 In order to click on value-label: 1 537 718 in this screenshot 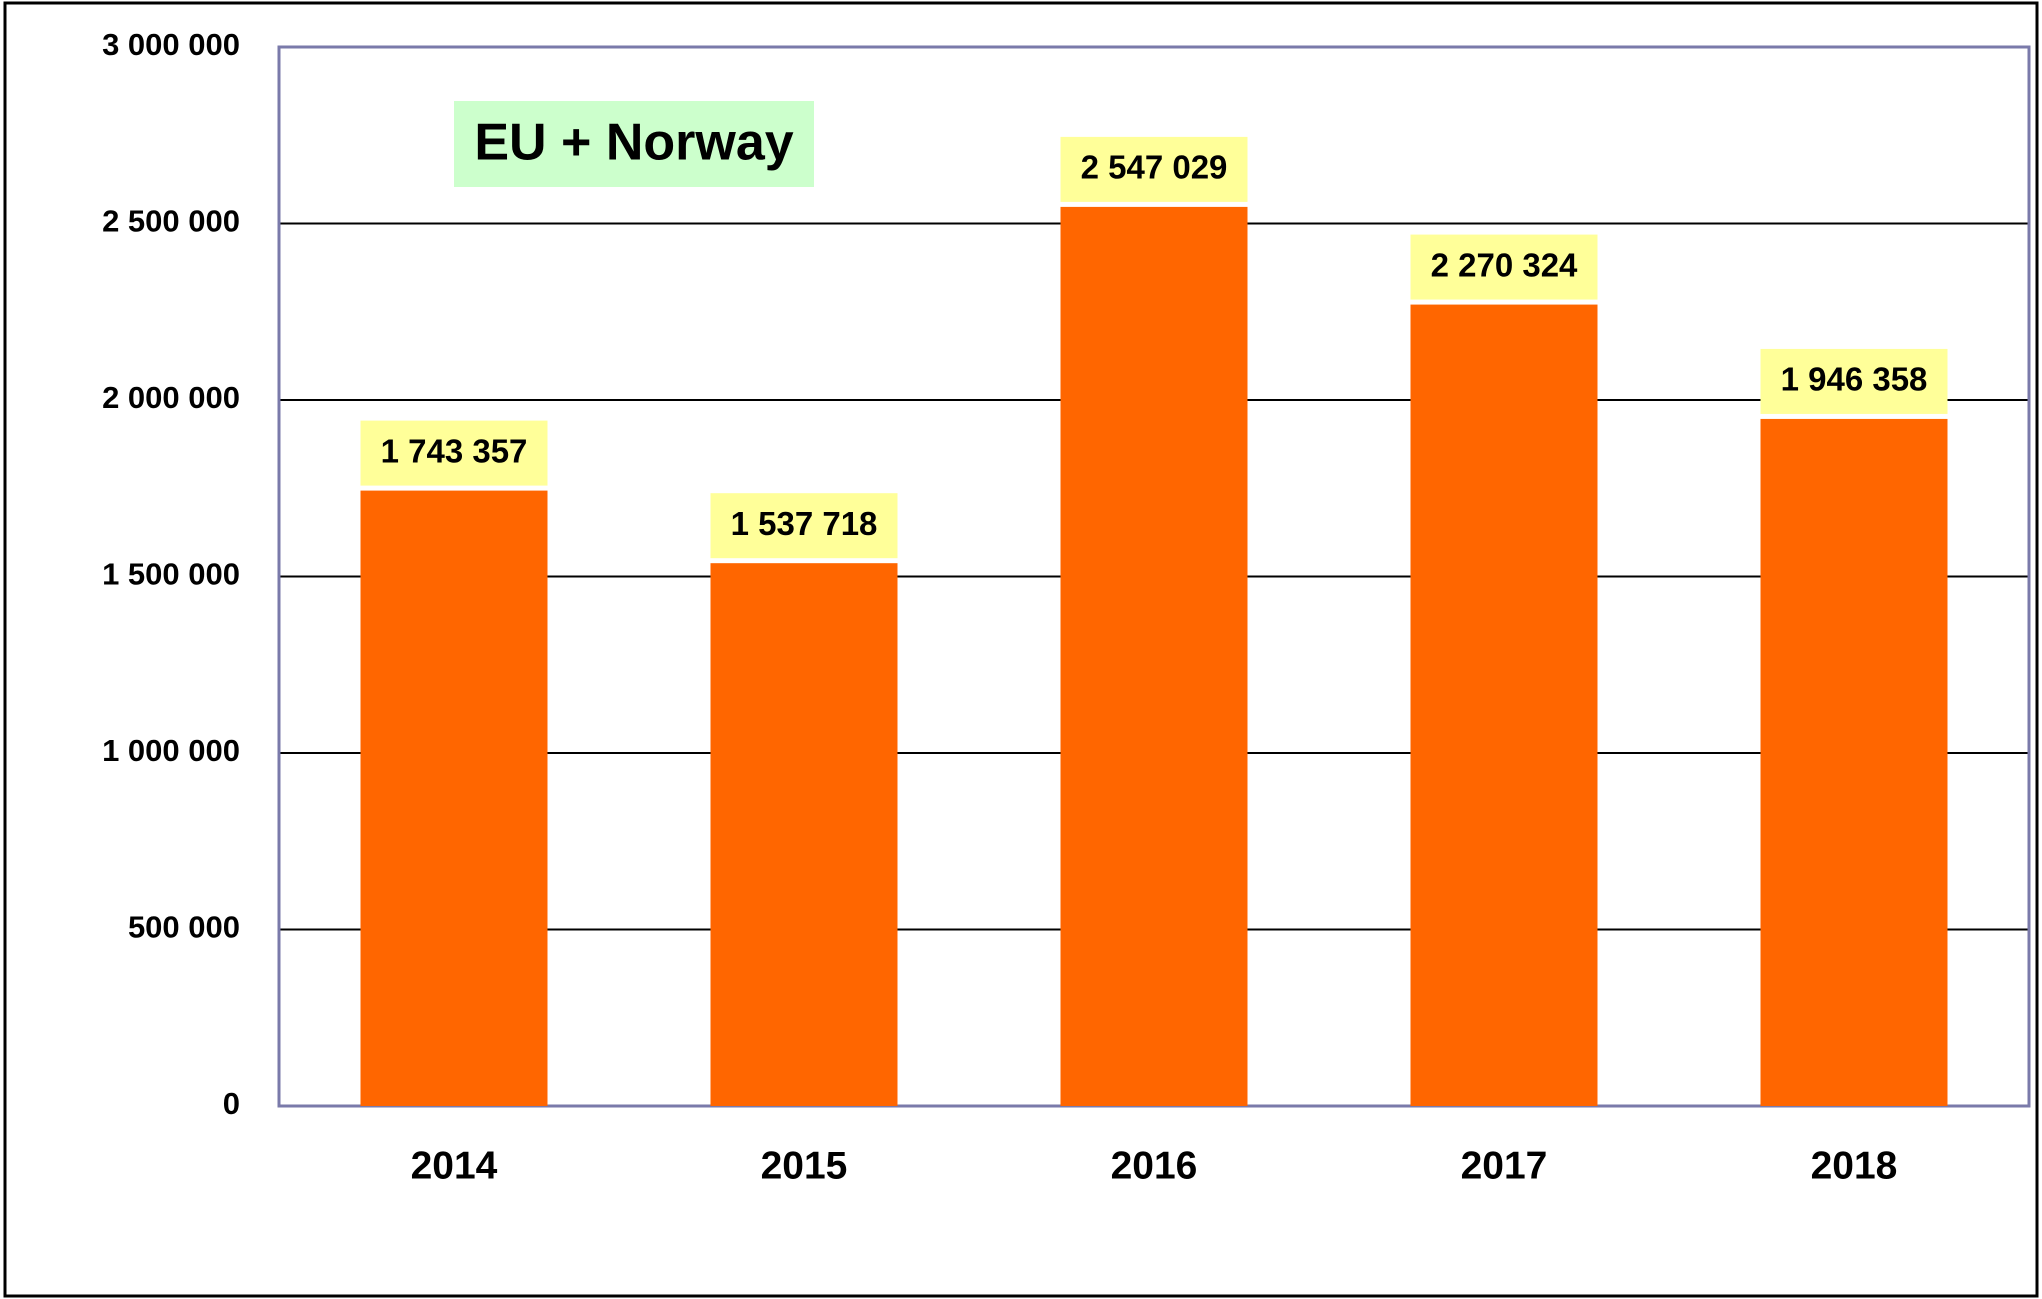, I will do `click(804, 523)`.